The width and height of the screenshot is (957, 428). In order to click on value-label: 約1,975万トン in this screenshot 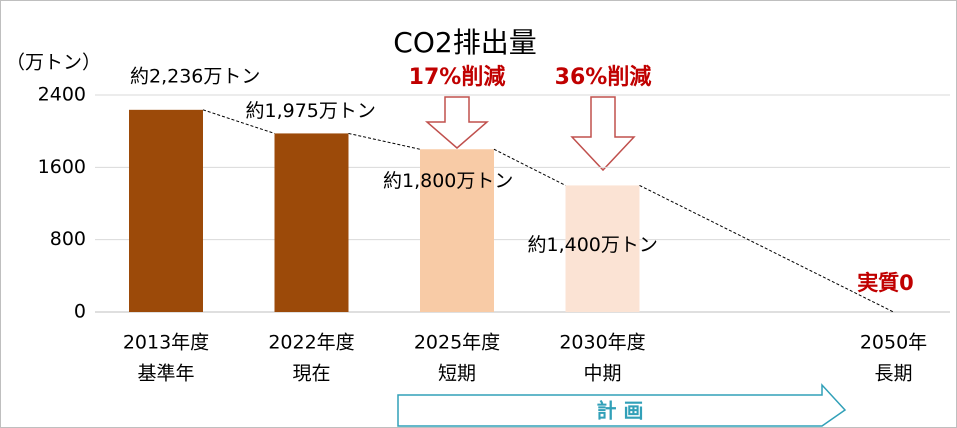, I will do `click(311, 111)`.